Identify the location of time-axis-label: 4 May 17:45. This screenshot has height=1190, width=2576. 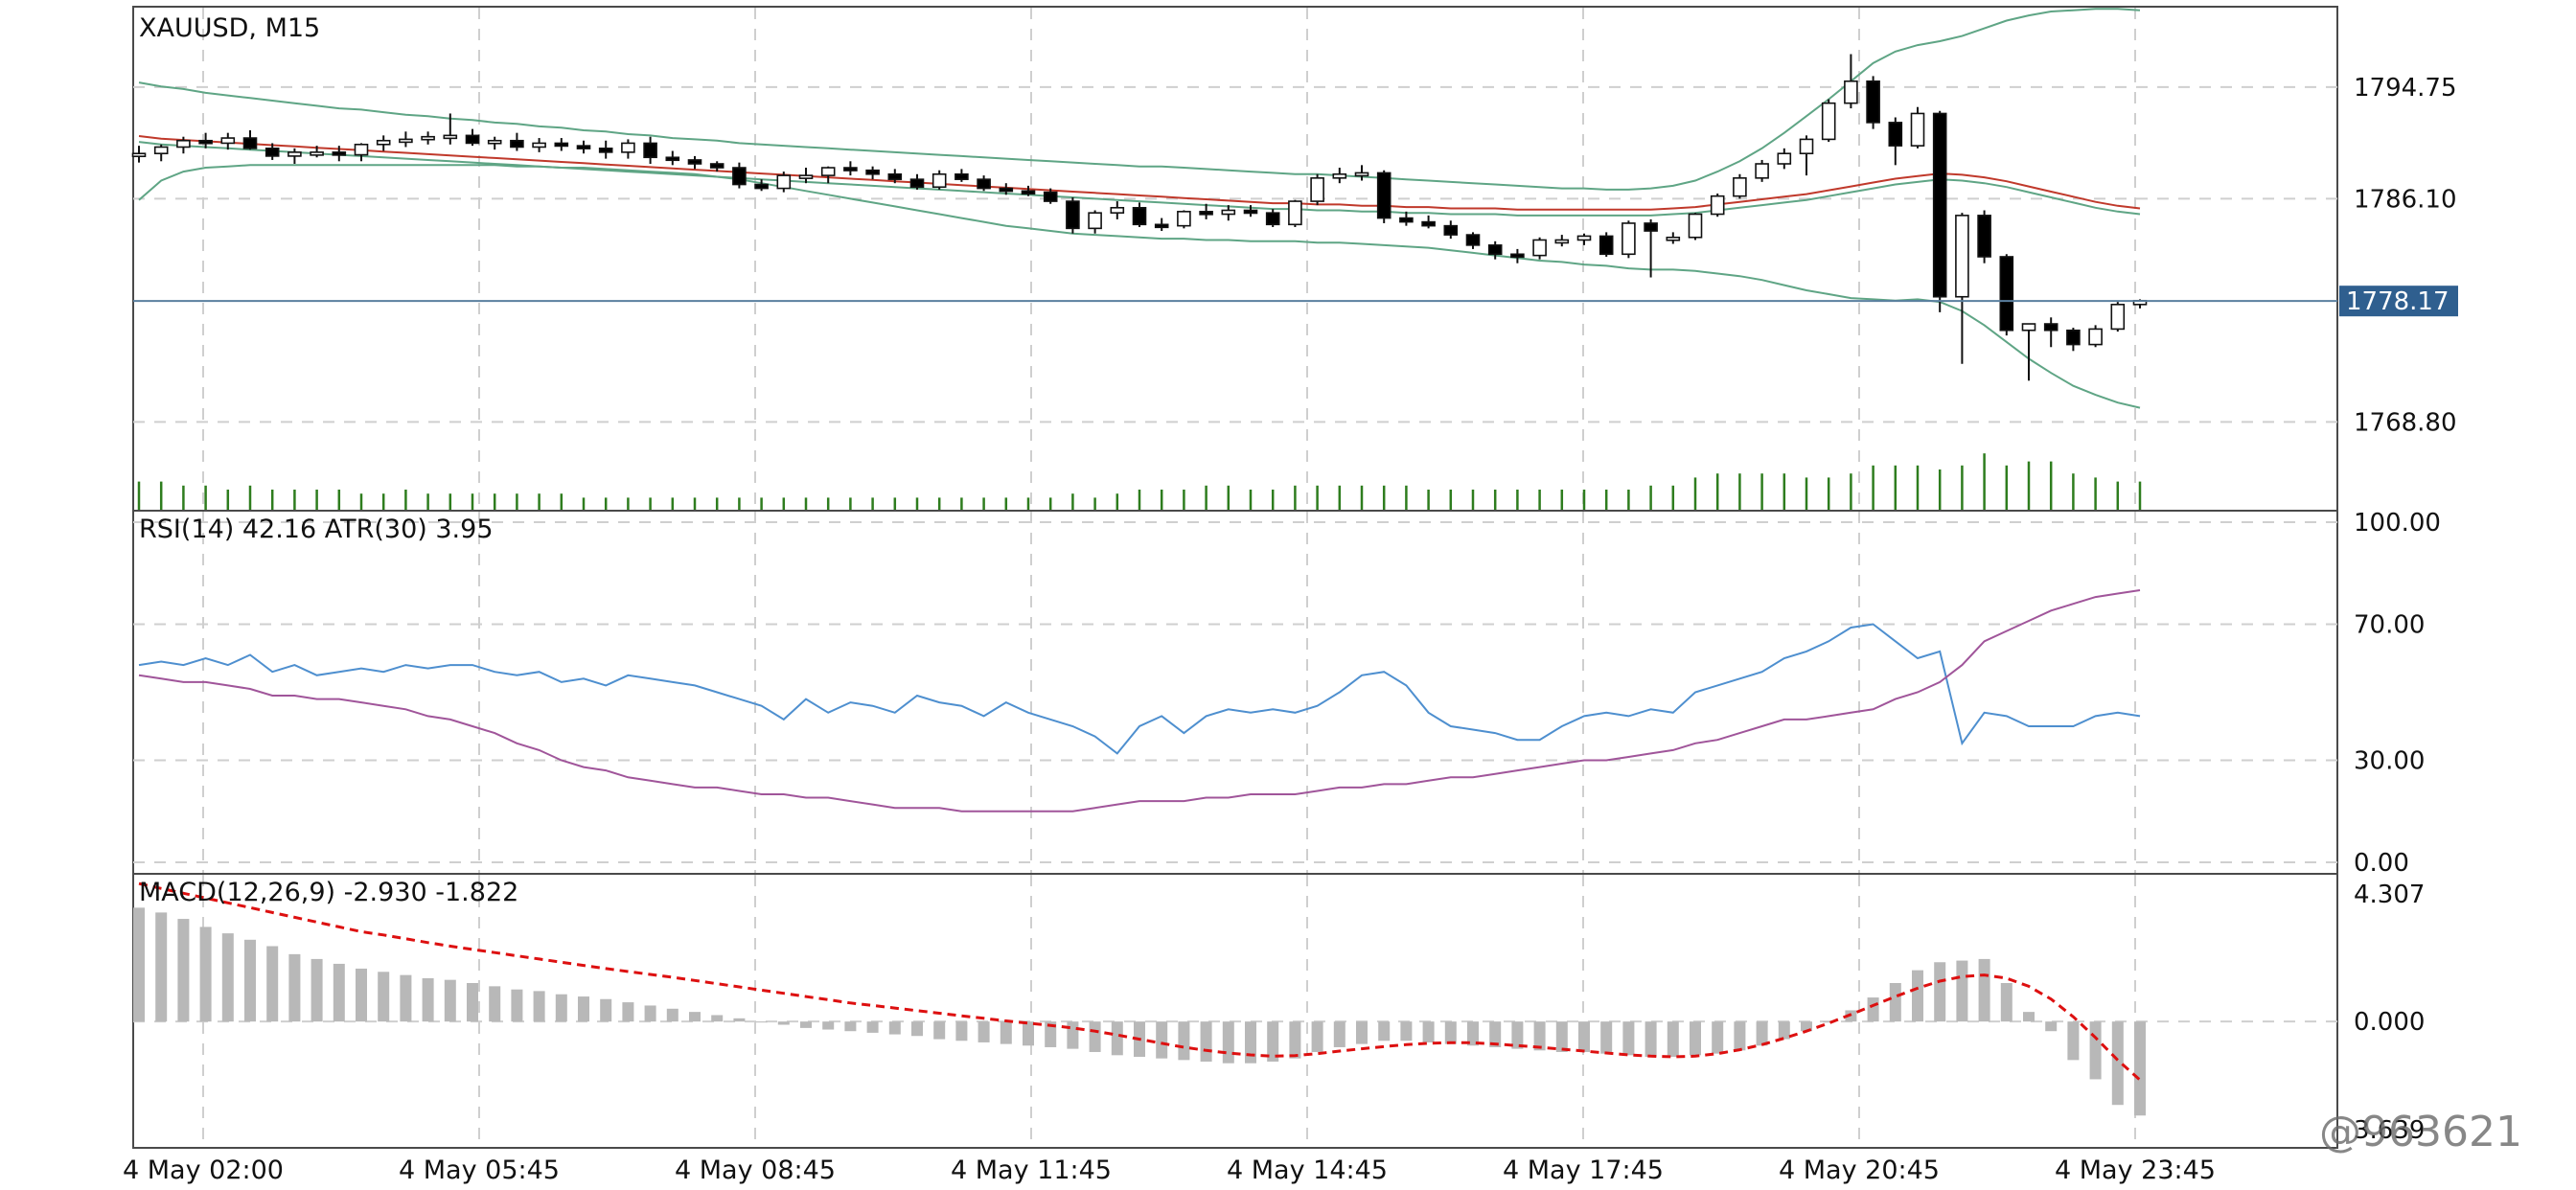
(1583, 1170).